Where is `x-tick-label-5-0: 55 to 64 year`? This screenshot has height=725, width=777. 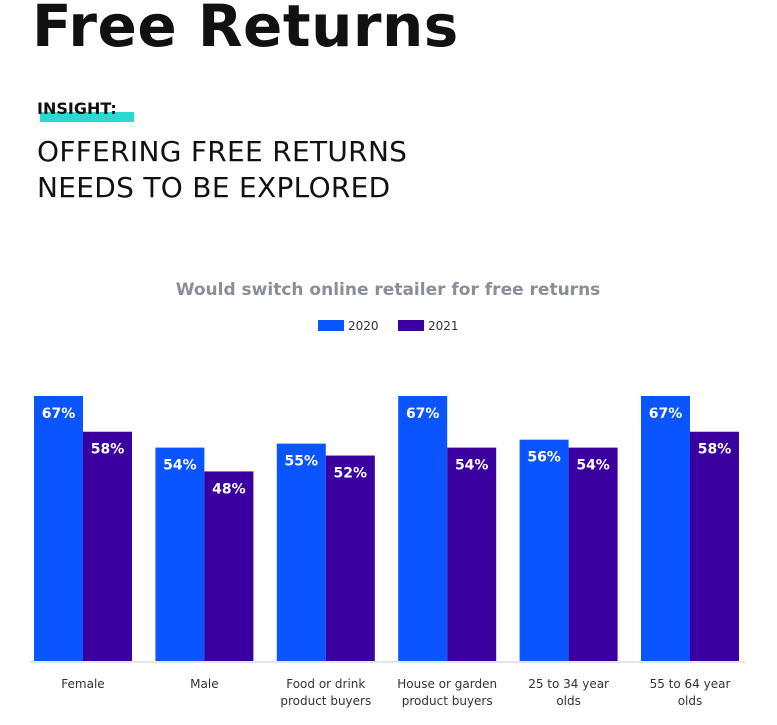
x-tick-label-5-0: 55 to 64 year is located at coordinates (690, 684).